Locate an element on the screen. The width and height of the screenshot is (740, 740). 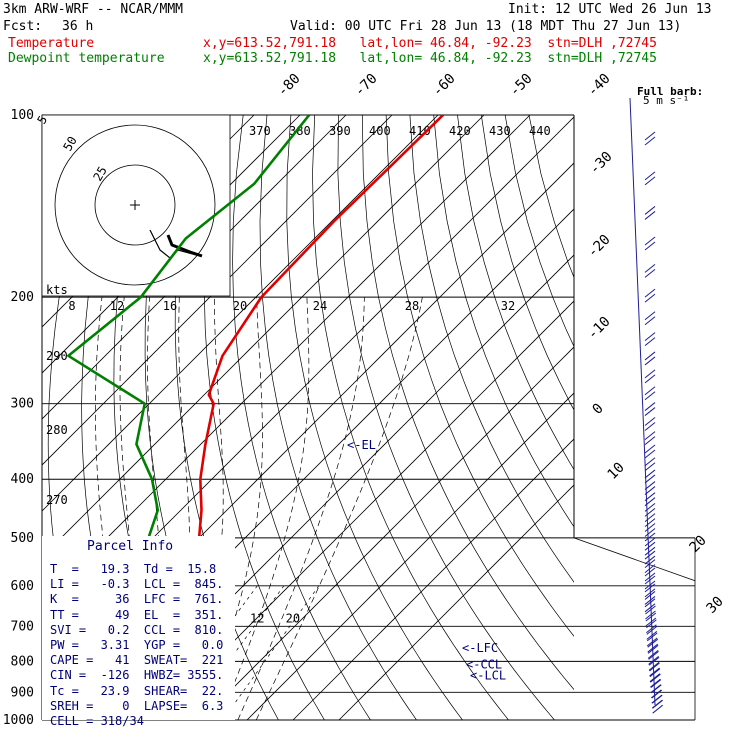
hodograph-unit: kts is located at coordinates (57, 290).